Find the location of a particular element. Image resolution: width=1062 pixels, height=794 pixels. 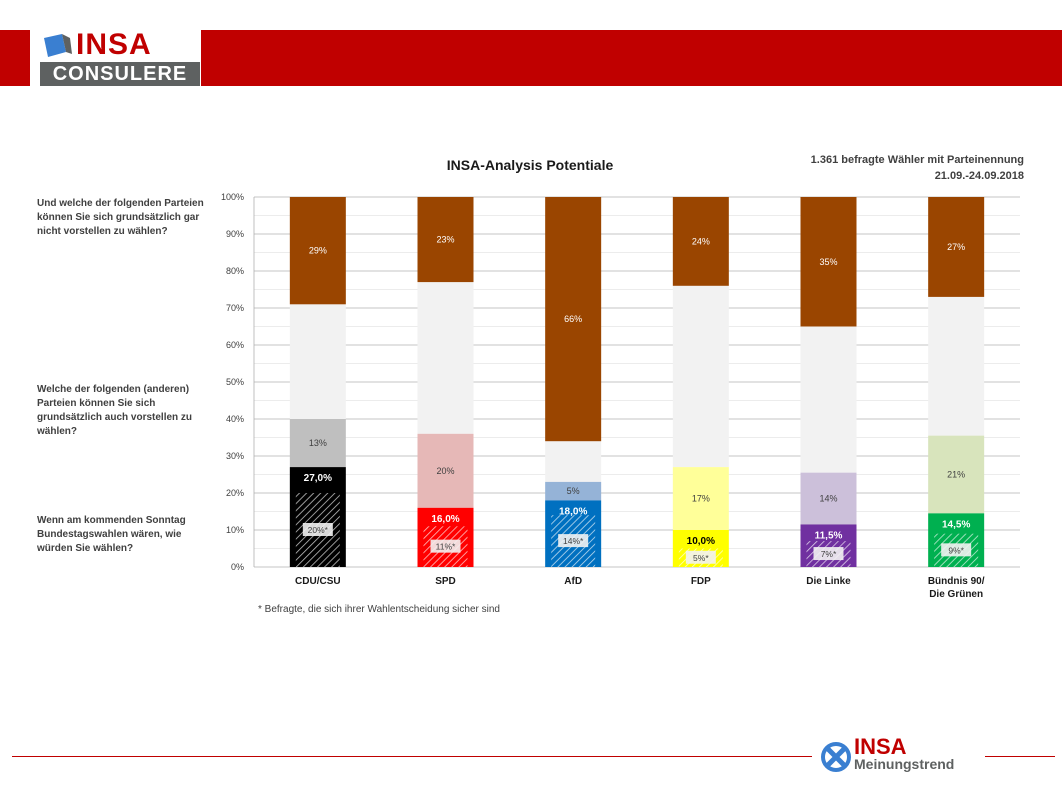

potential-value-label: 21% is located at coordinates (956, 475).